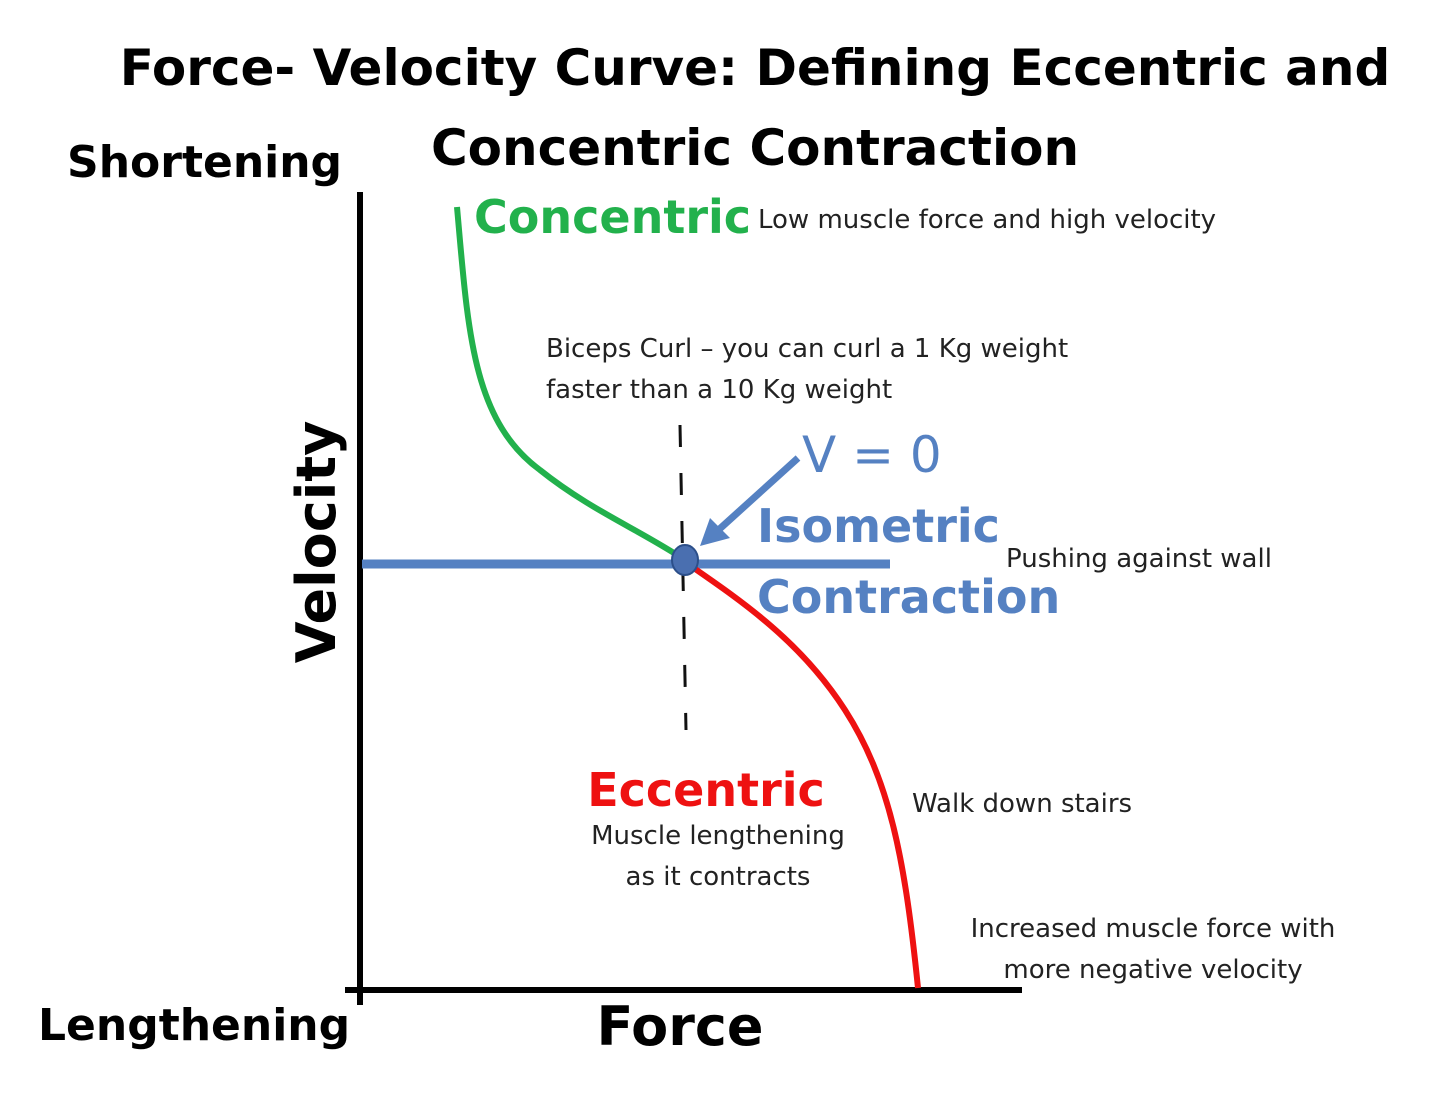  What do you see at coordinates (685, 560) in the screenshot?
I see `isometric-point` at bounding box center [685, 560].